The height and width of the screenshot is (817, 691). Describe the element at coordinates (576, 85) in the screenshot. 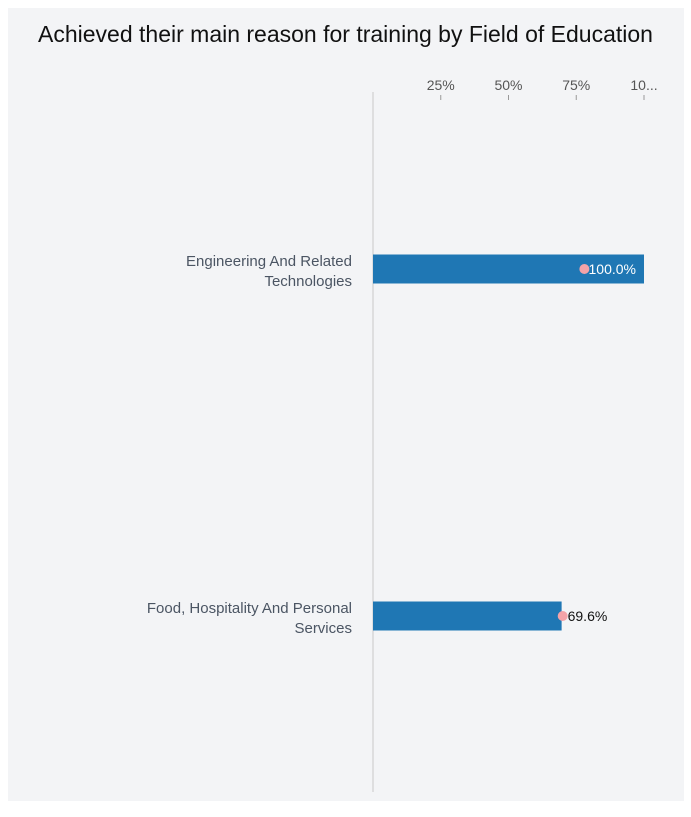

I see `x-tick-label: 75%` at that location.